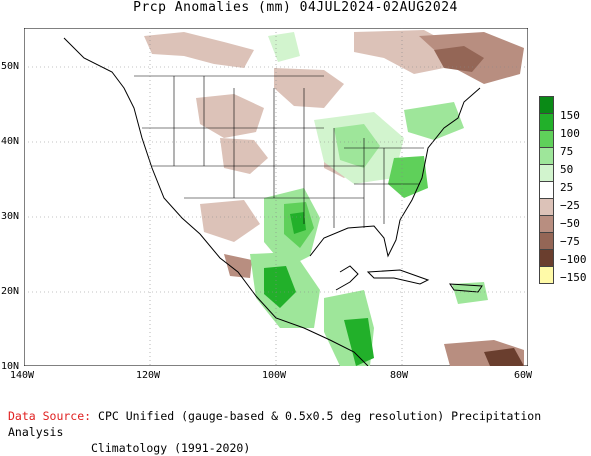  What do you see at coordinates (10, 66) in the screenshot?
I see `lat-label-50n: 50N` at bounding box center [10, 66].